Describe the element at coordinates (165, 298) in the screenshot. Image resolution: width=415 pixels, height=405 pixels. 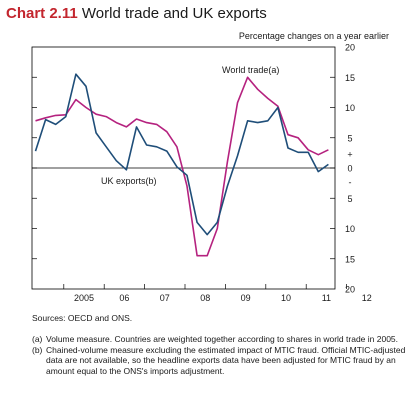
I see `x-tick-label: 07` at that location.